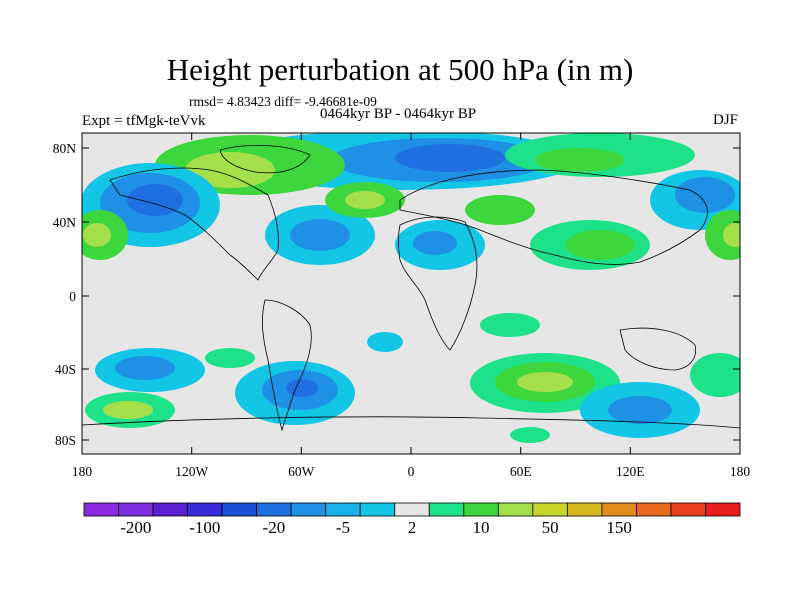  I want to click on antarctica-outline, so click(411, 422).